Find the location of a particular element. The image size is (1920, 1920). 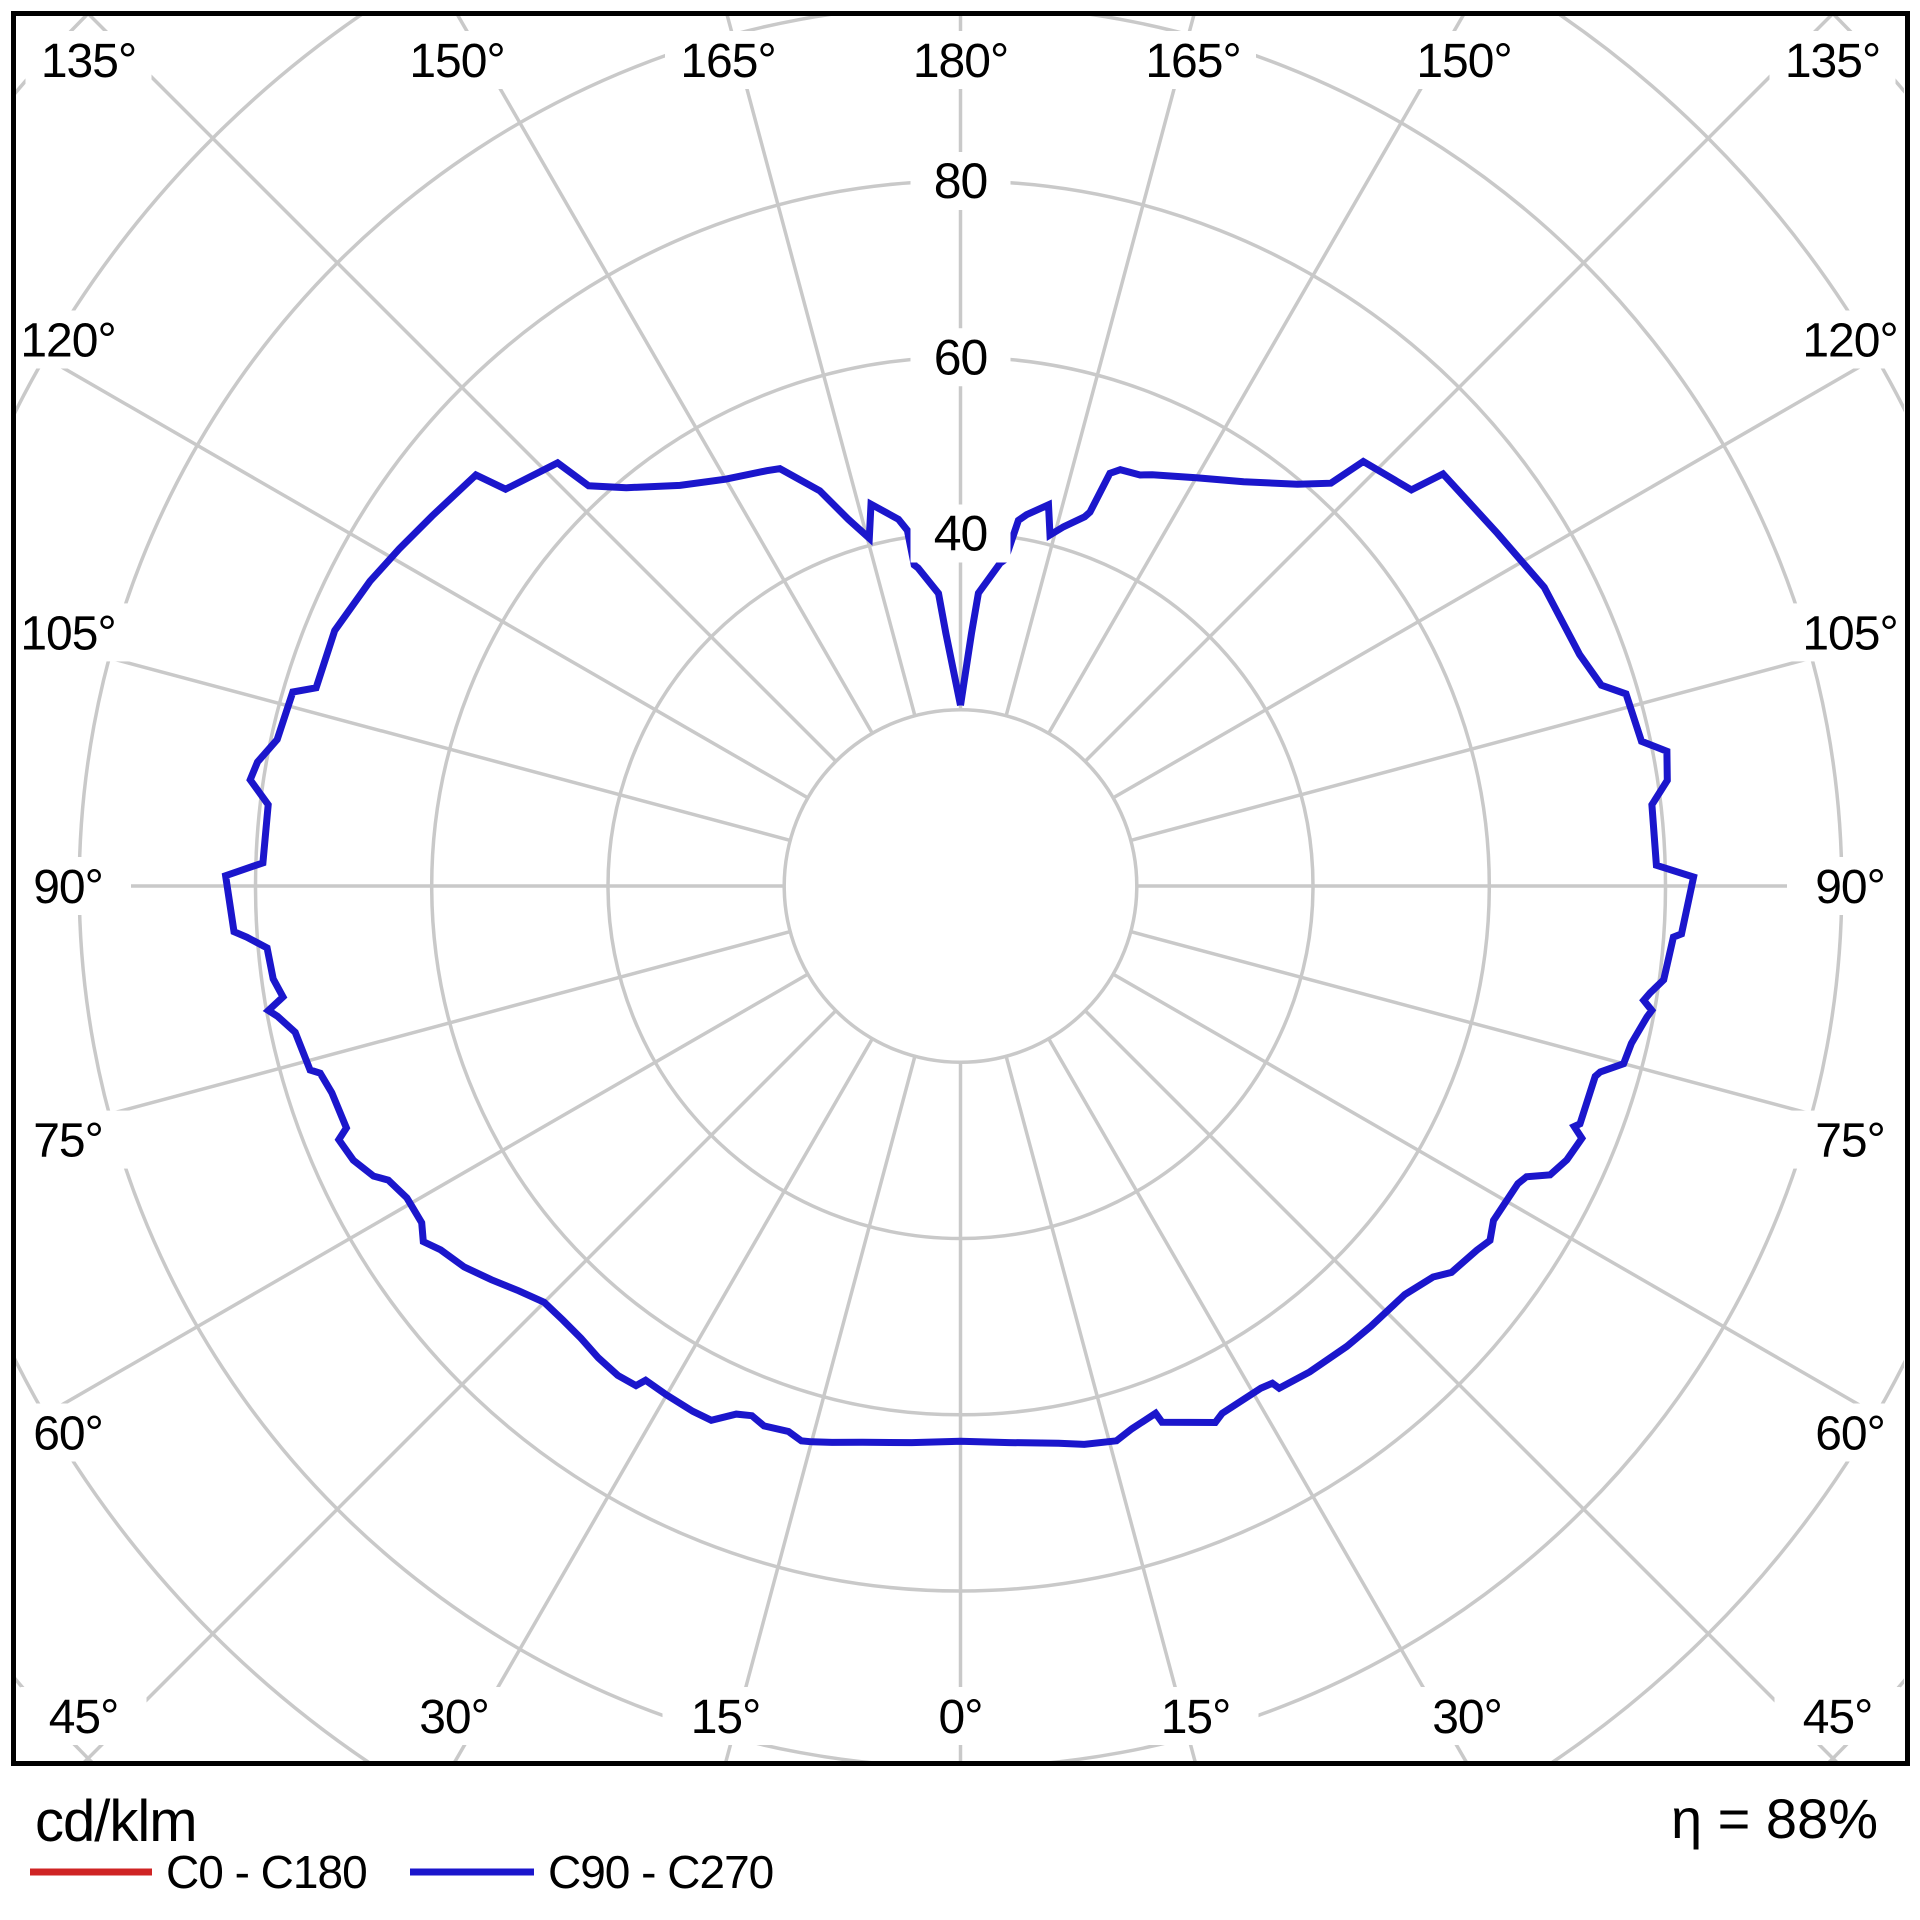

angle-label-bottom-2-bg is located at coordinates (725, 1716).